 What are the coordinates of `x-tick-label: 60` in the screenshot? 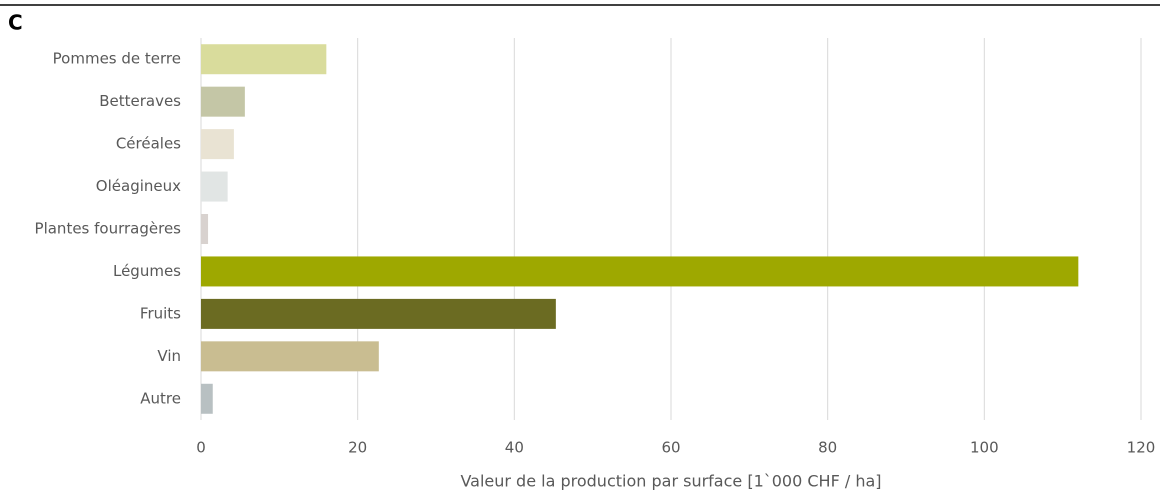 It's located at (670, 448).